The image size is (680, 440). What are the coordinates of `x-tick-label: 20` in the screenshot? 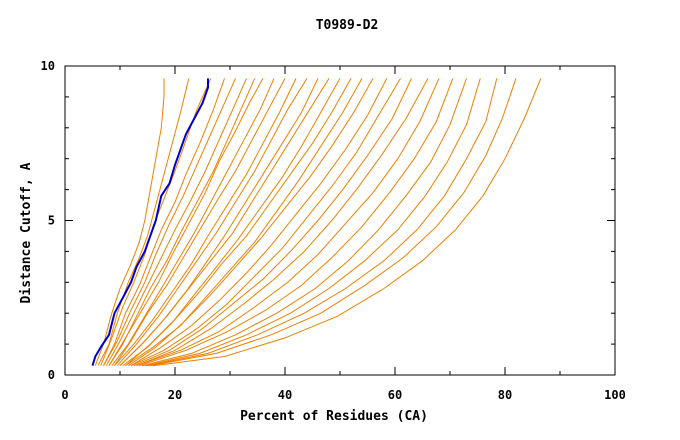 It's located at (175, 395).